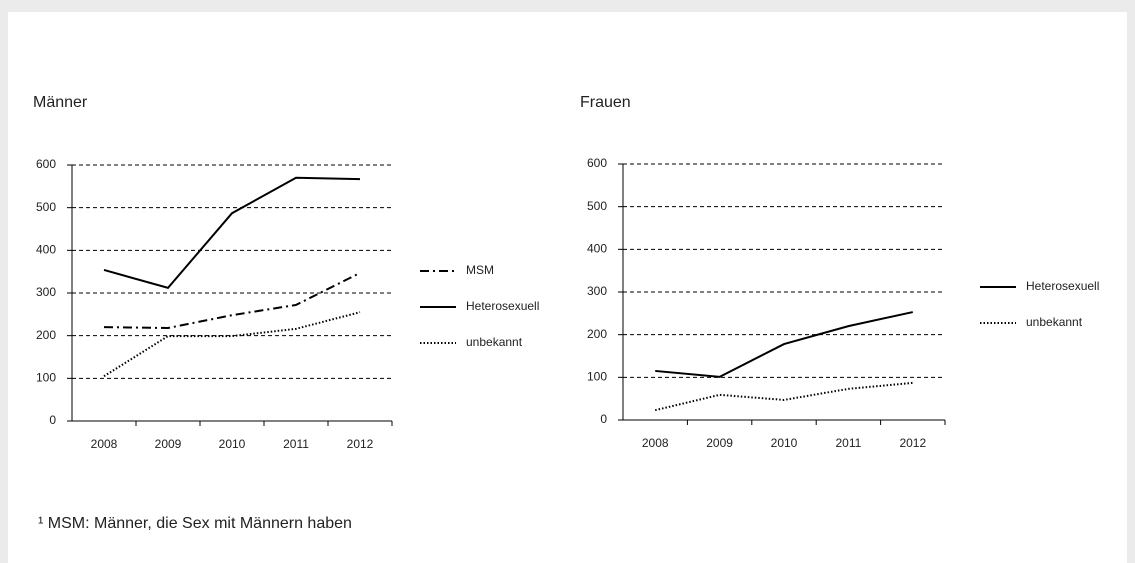  Describe the element at coordinates (480, 270) in the screenshot. I see `legend-label: MSM` at that location.